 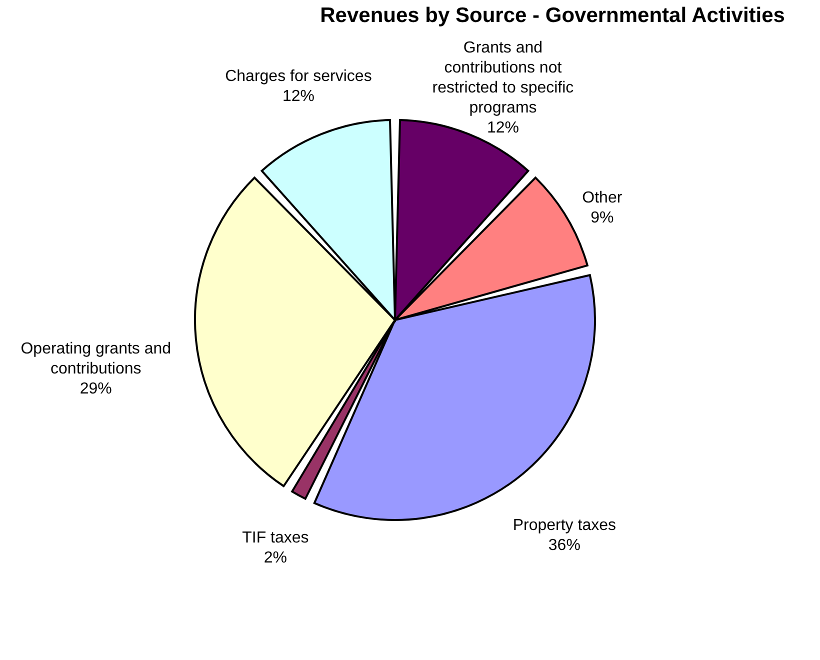 I want to click on slice-label: Other, so click(x=602, y=197).